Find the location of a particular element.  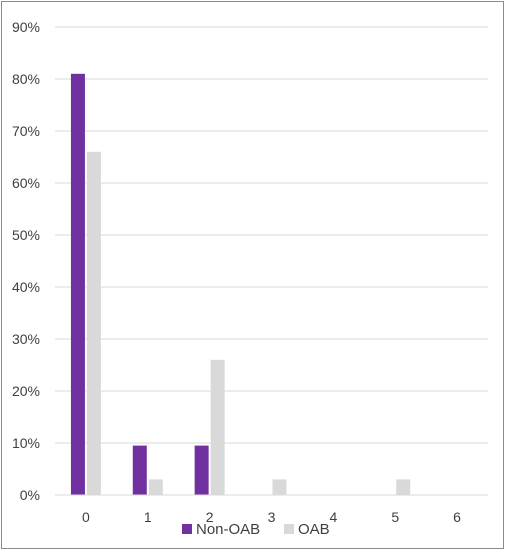

x-tick-label: 4 is located at coordinates (333, 517).